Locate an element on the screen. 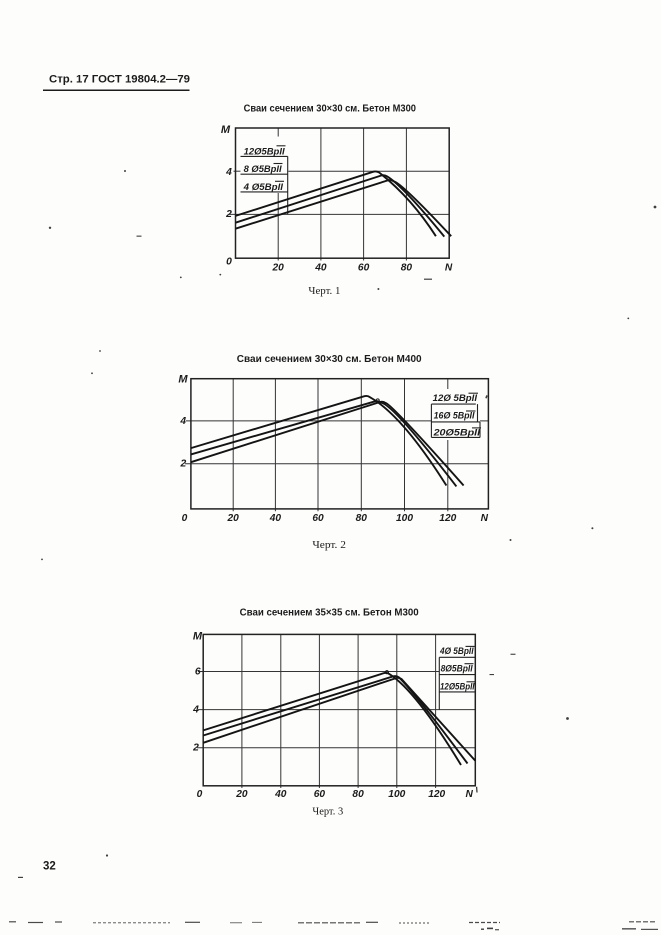  svg-text: 8 Ø5ВрII is located at coordinates (263, 169).